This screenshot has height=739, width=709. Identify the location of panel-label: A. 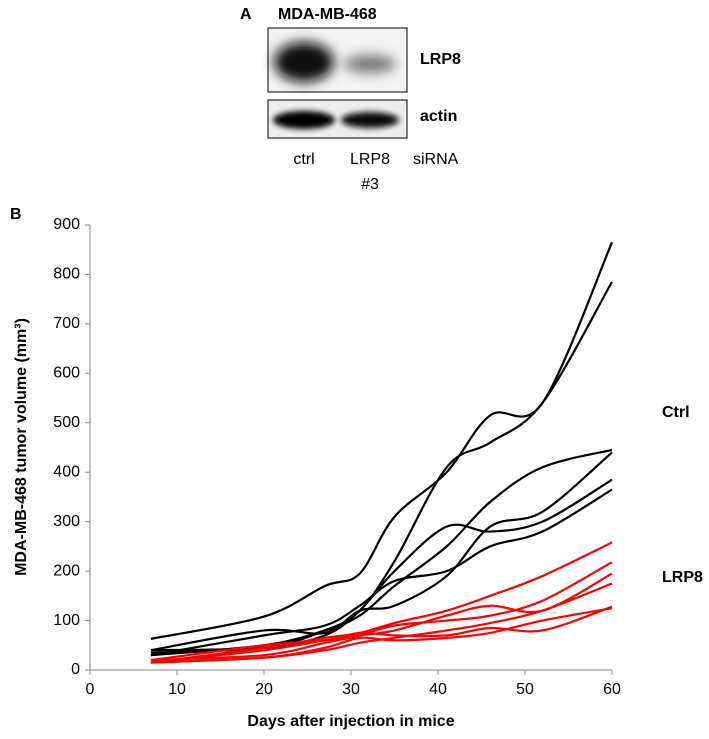
(246, 14).